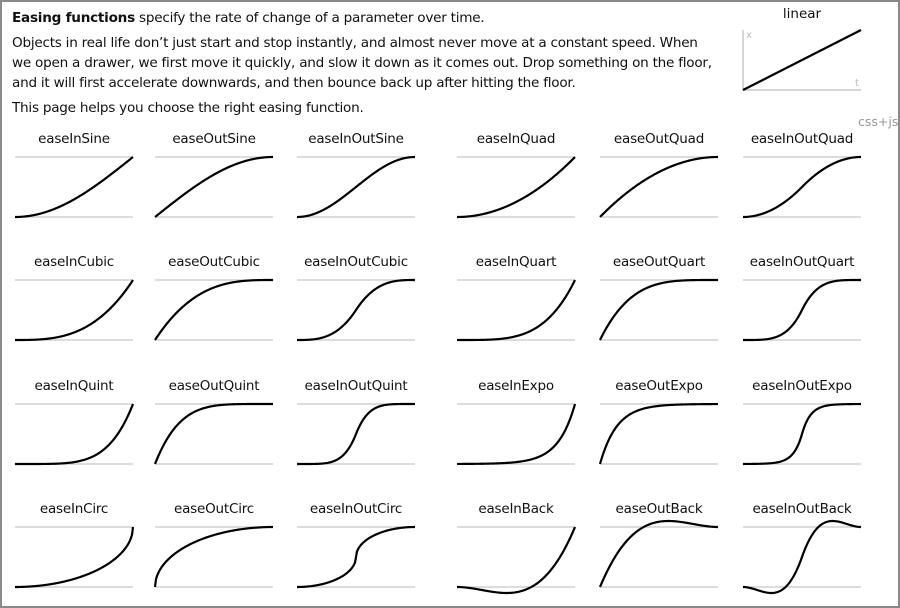 This screenshot has width=900, height=608. I want to click on easing-card-easeInOutQuad: easeInOutQuad, so click(802, 175).